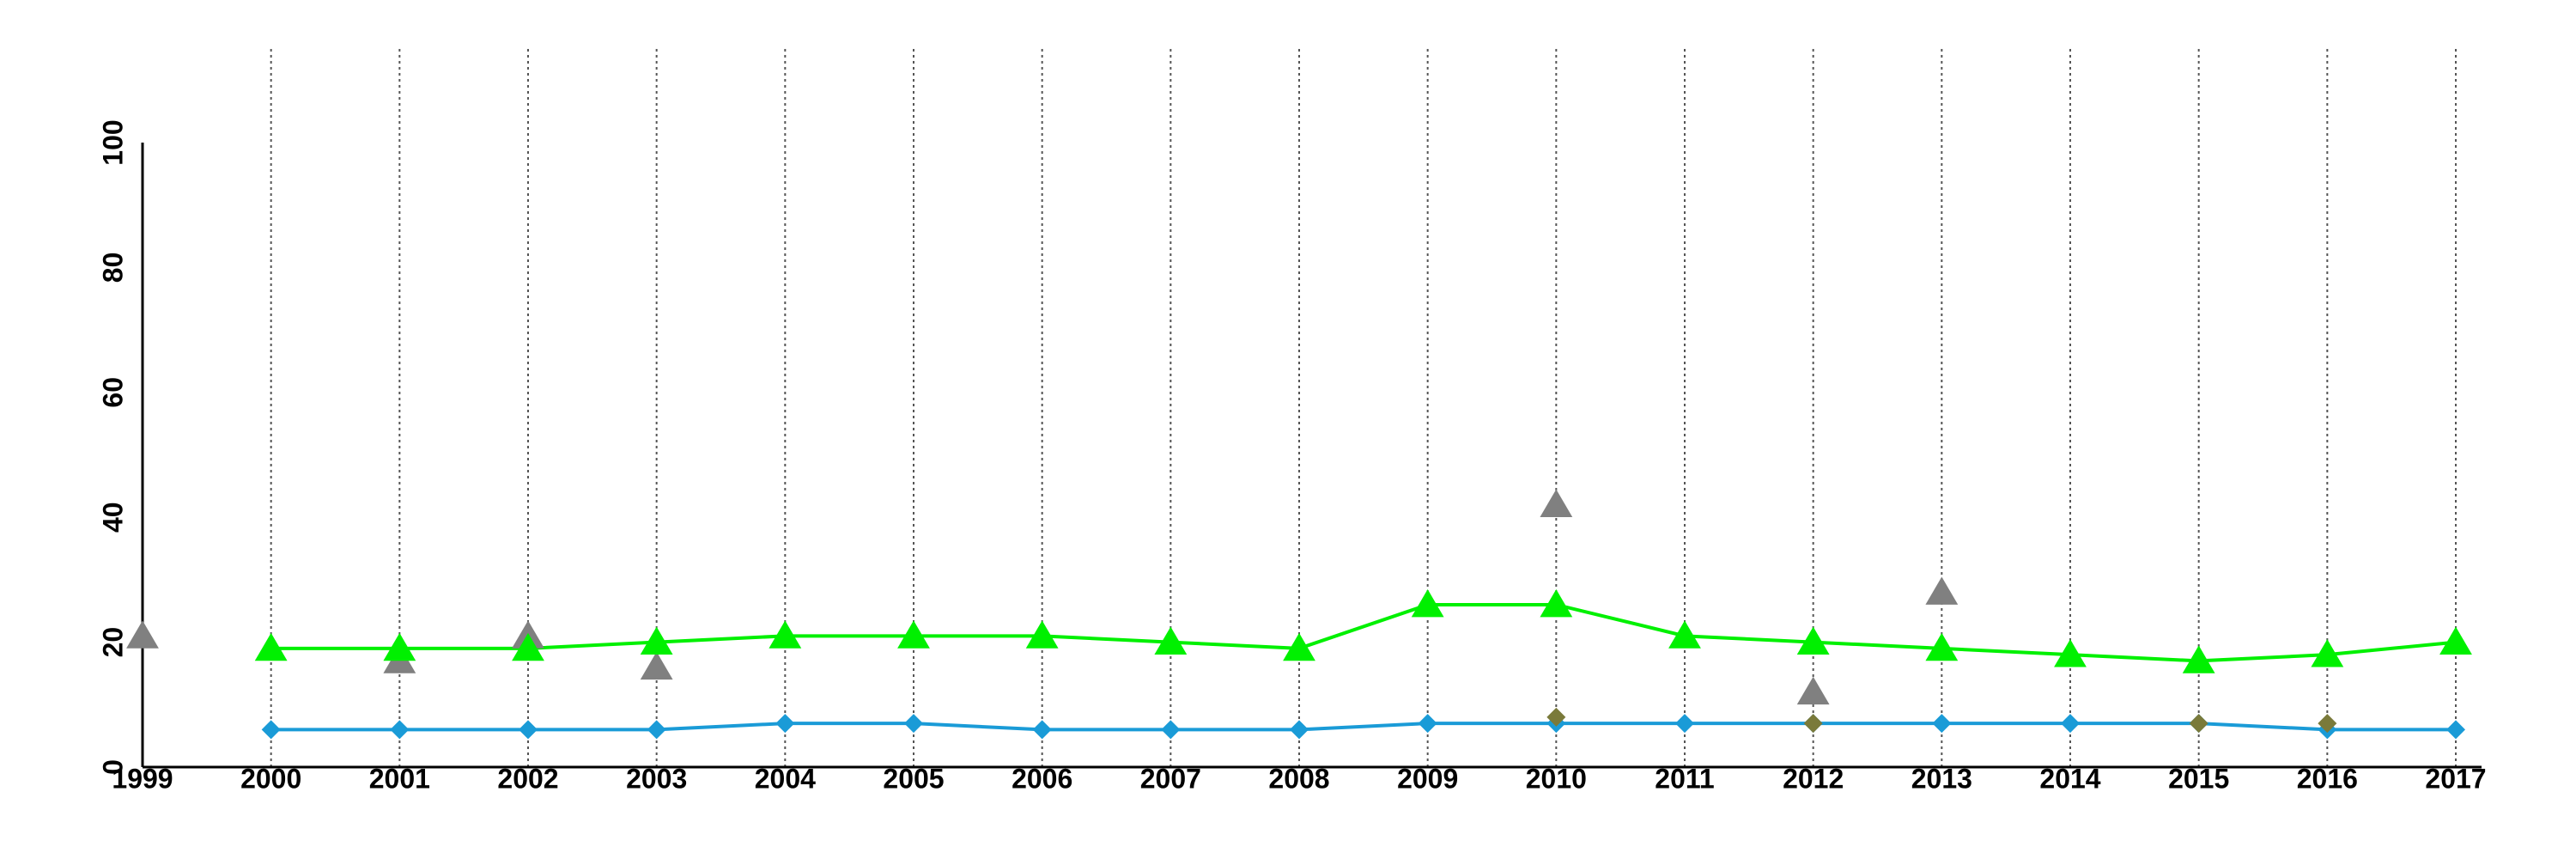 The image size is (2576, 859). What do you see at coordinates (112, 268) in the screenshot?
I see `y-tick-label: 80` at bounding box center [112, 268].